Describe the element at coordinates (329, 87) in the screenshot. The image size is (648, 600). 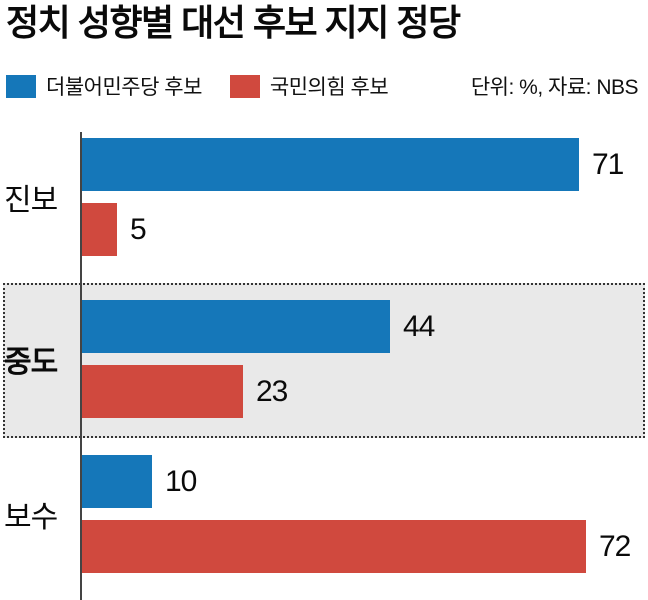
I see `legend-label-ppp: 국민의힘 후보` at that location.